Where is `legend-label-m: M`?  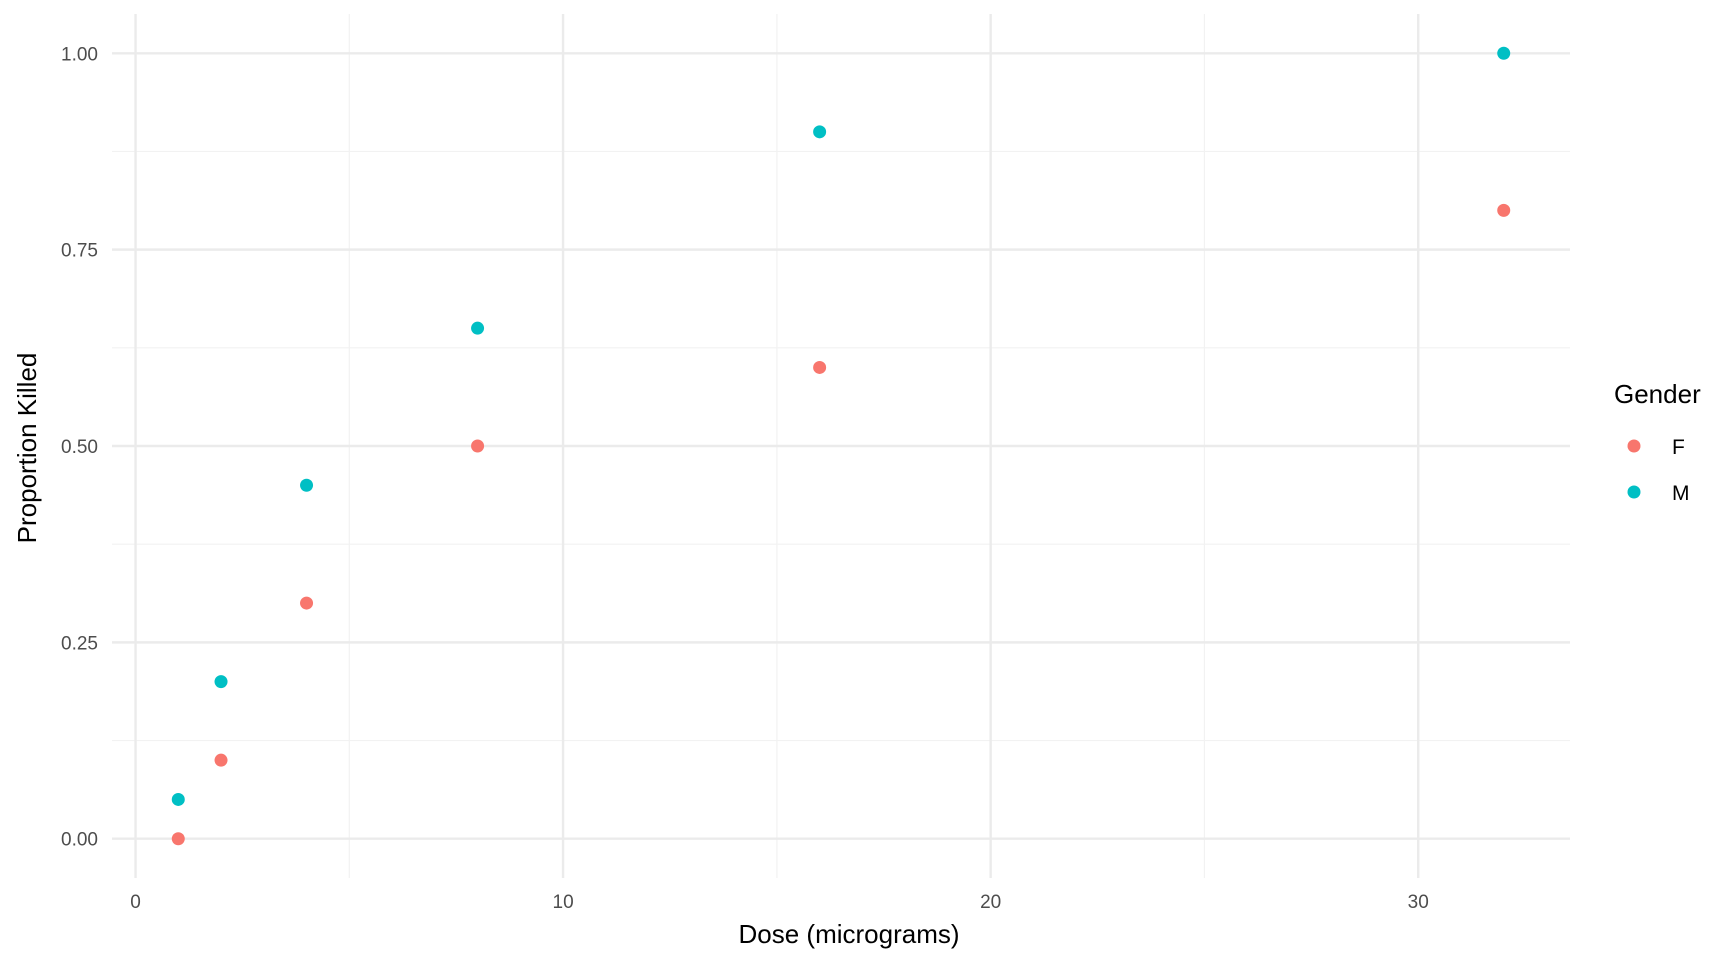
legend-label-m: M is located at coordinates (1681, 493).